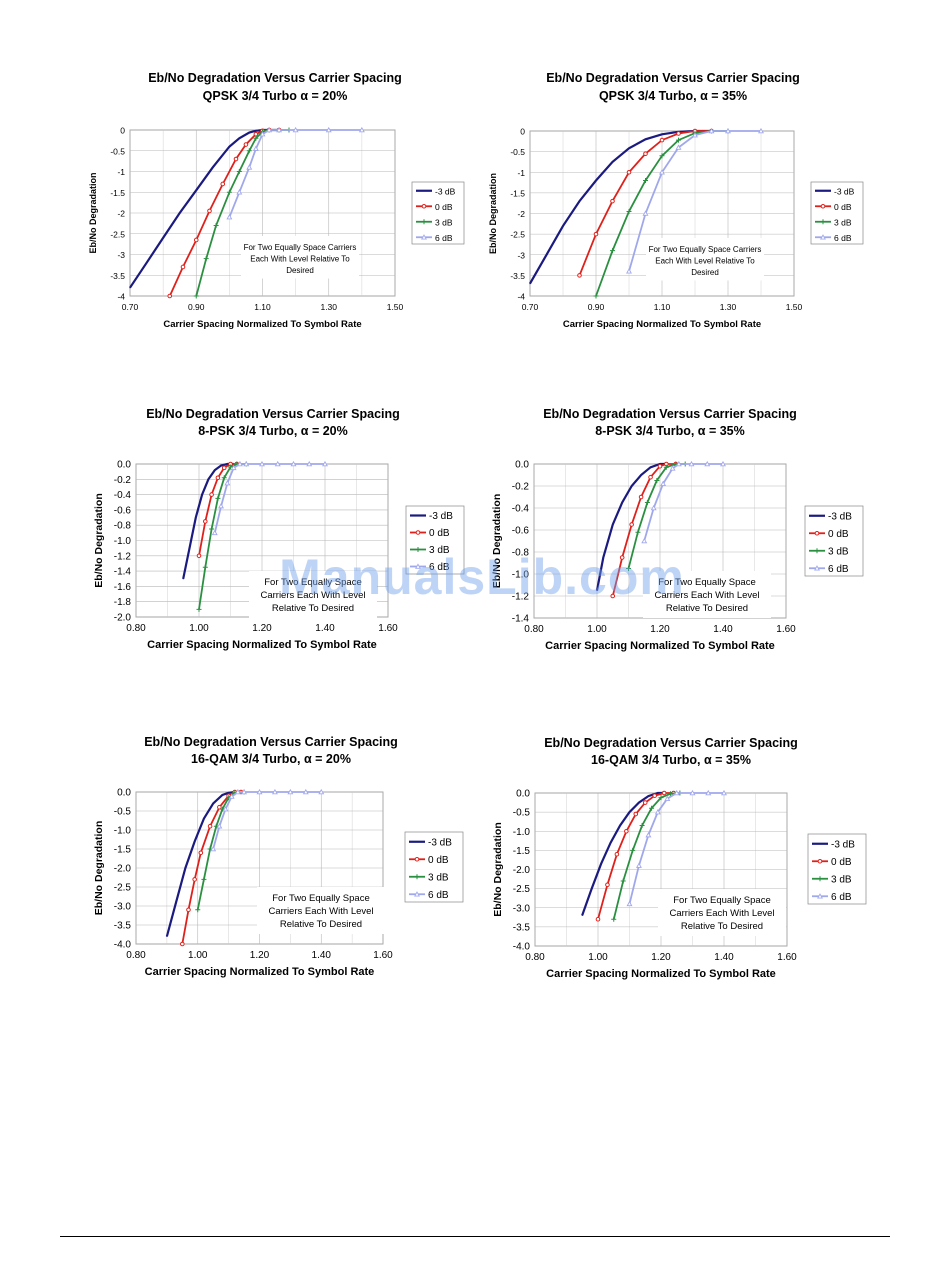 This screenshot has width=950, height=1267. What do you see at coordinates (705, 272) in the screenshot?
I see `annotation-line: Desired` at bounding box center [705, 272].